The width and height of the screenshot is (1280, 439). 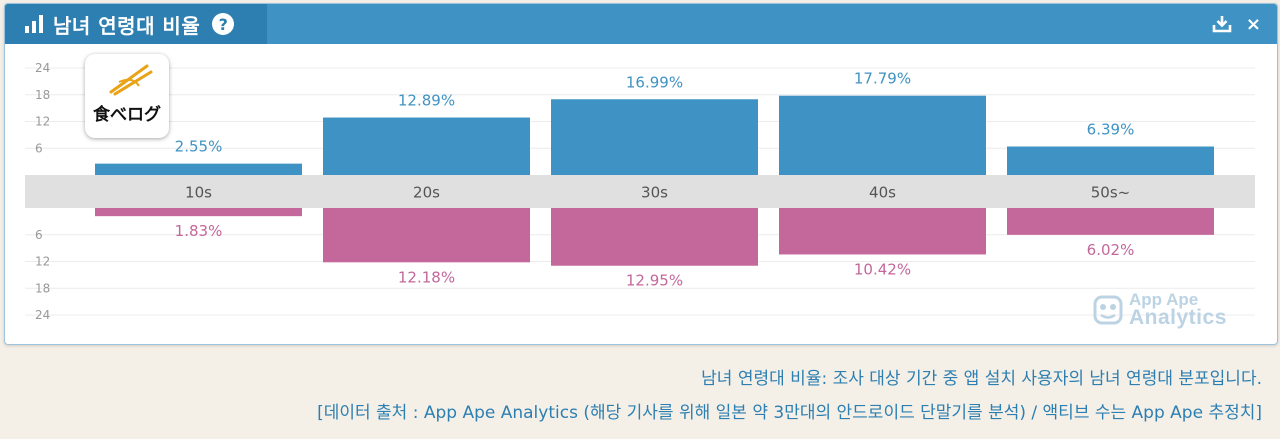 What do you see at coordinates (1236, 24) in the screenshot?
I see `header-actions: ×` at bounding box center [1236, 24].